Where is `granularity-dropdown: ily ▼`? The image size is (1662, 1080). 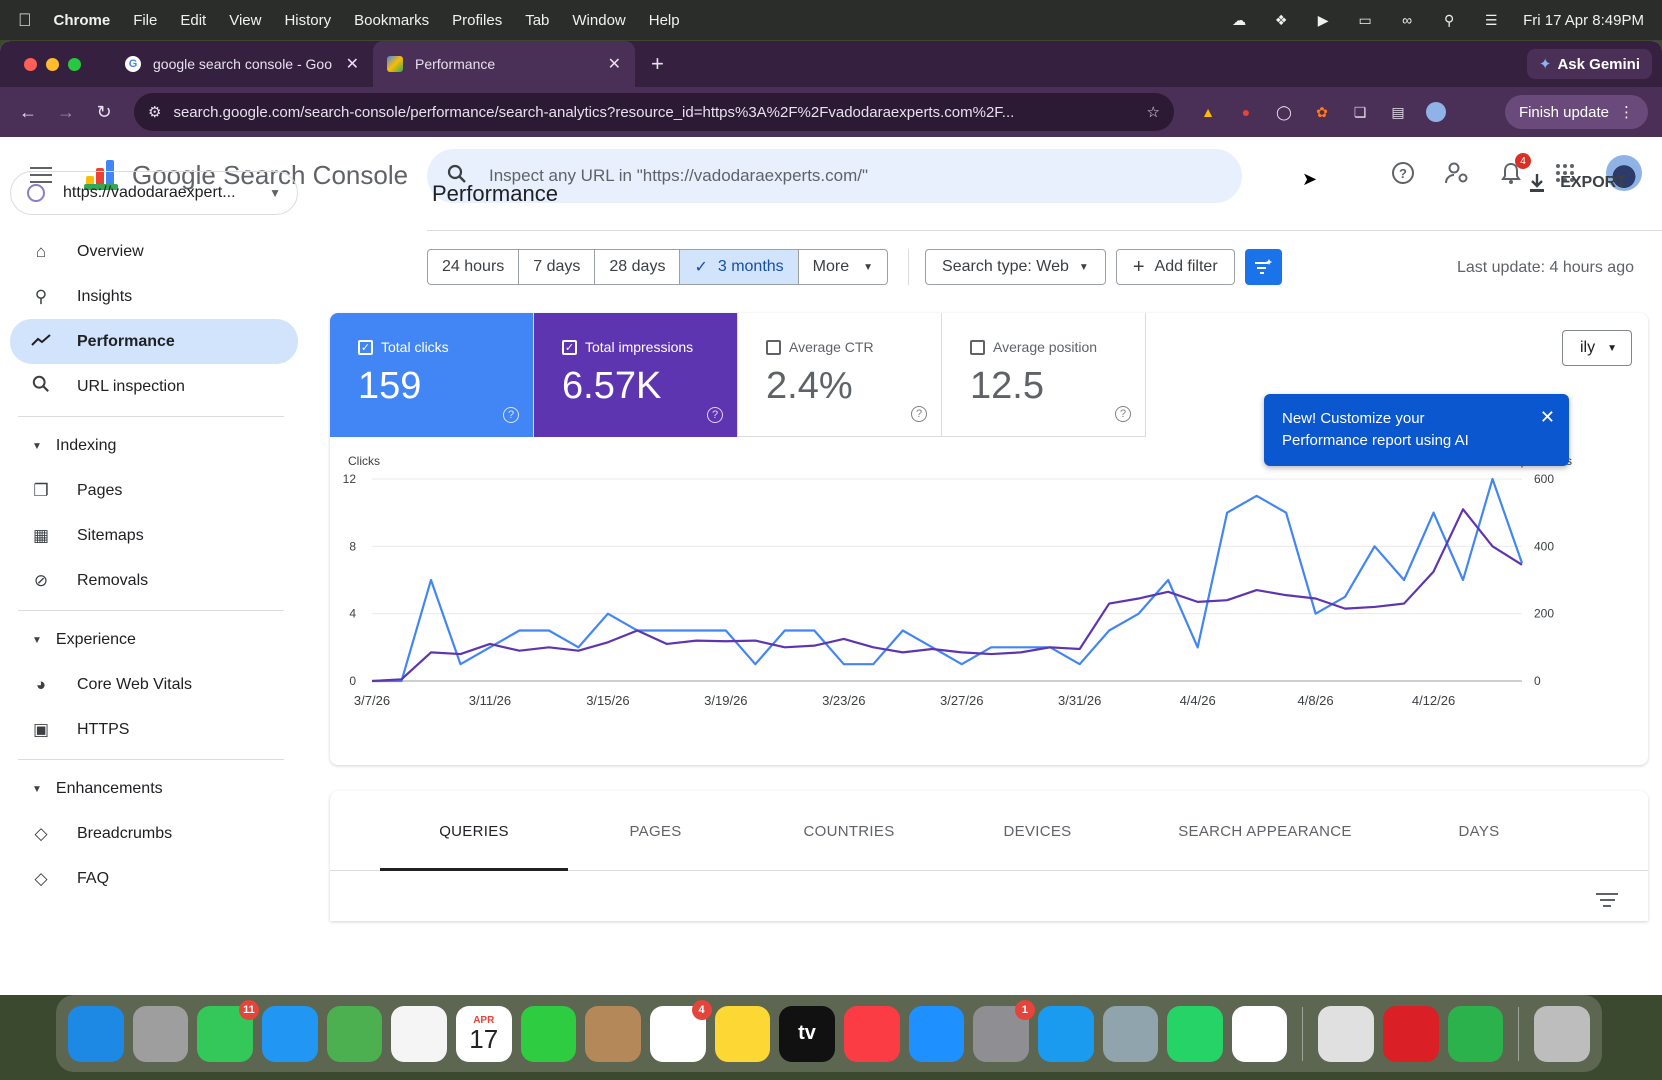
granularity-dropdown: ily ▼ is located at coordinates (1597, 348).